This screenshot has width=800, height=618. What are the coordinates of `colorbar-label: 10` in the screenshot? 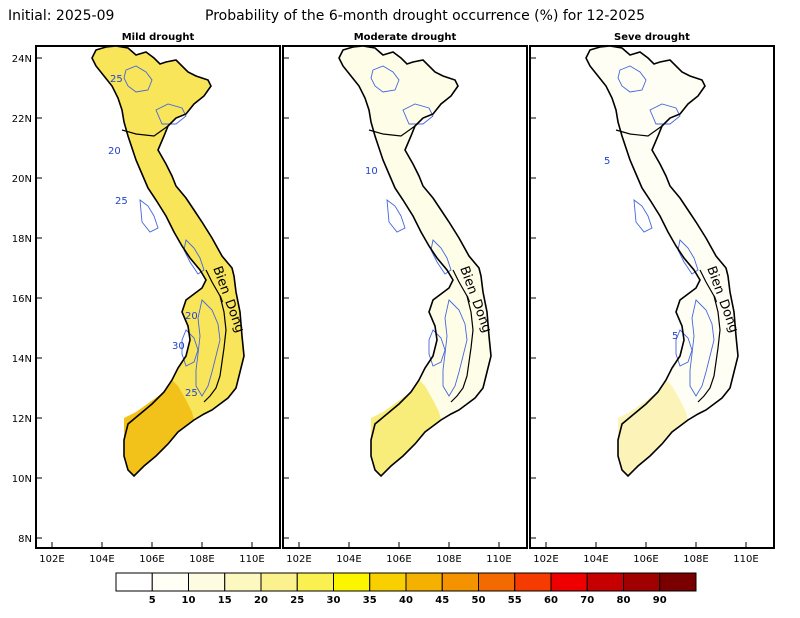 It's located at (189, 600).